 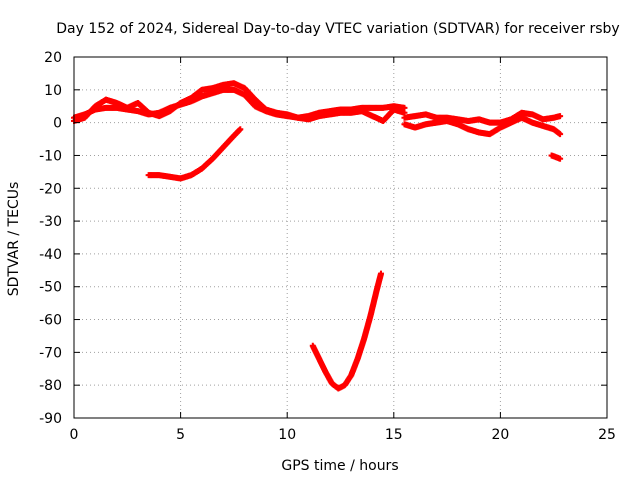 I want to click on series-main-band-b, so click(x=239, y=102).